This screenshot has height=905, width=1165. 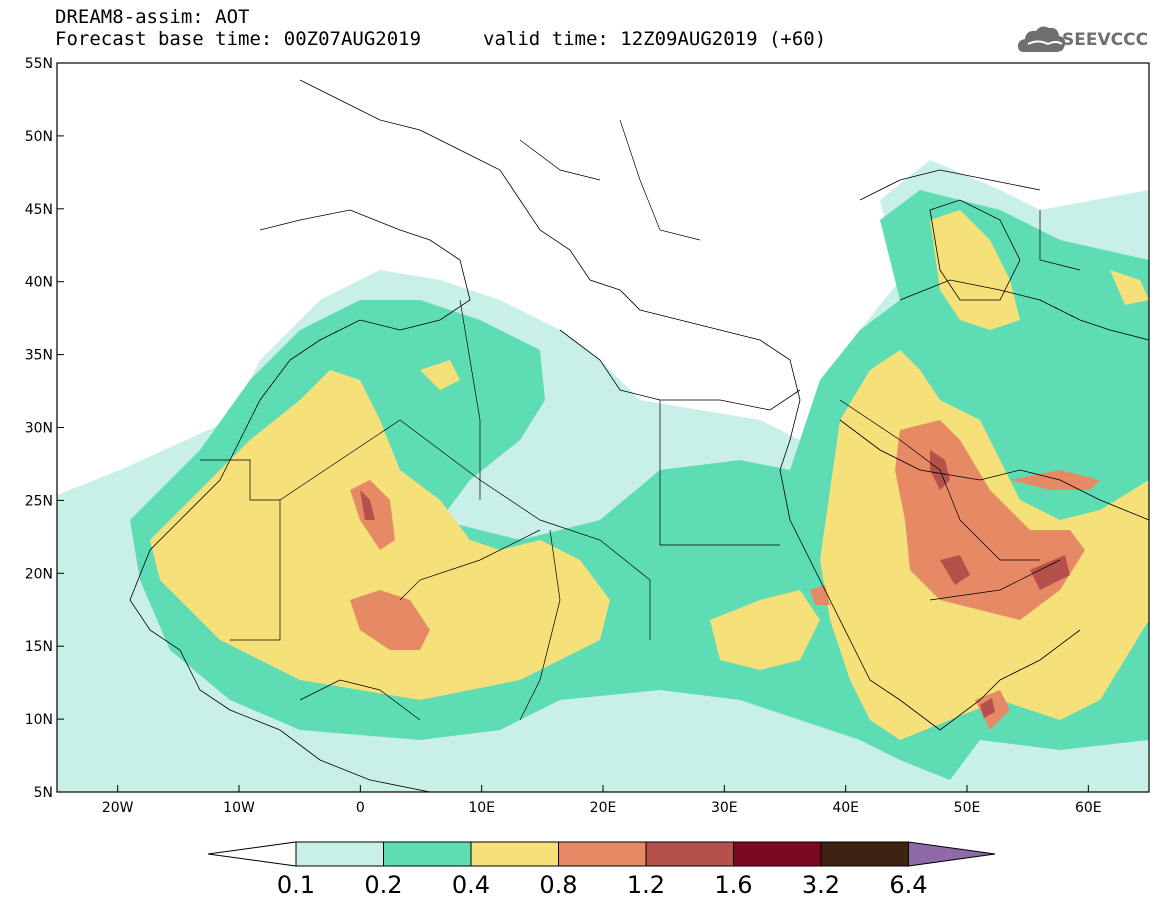 I want to click on lon-tick-label: 50E, so click(x=967, y=808).